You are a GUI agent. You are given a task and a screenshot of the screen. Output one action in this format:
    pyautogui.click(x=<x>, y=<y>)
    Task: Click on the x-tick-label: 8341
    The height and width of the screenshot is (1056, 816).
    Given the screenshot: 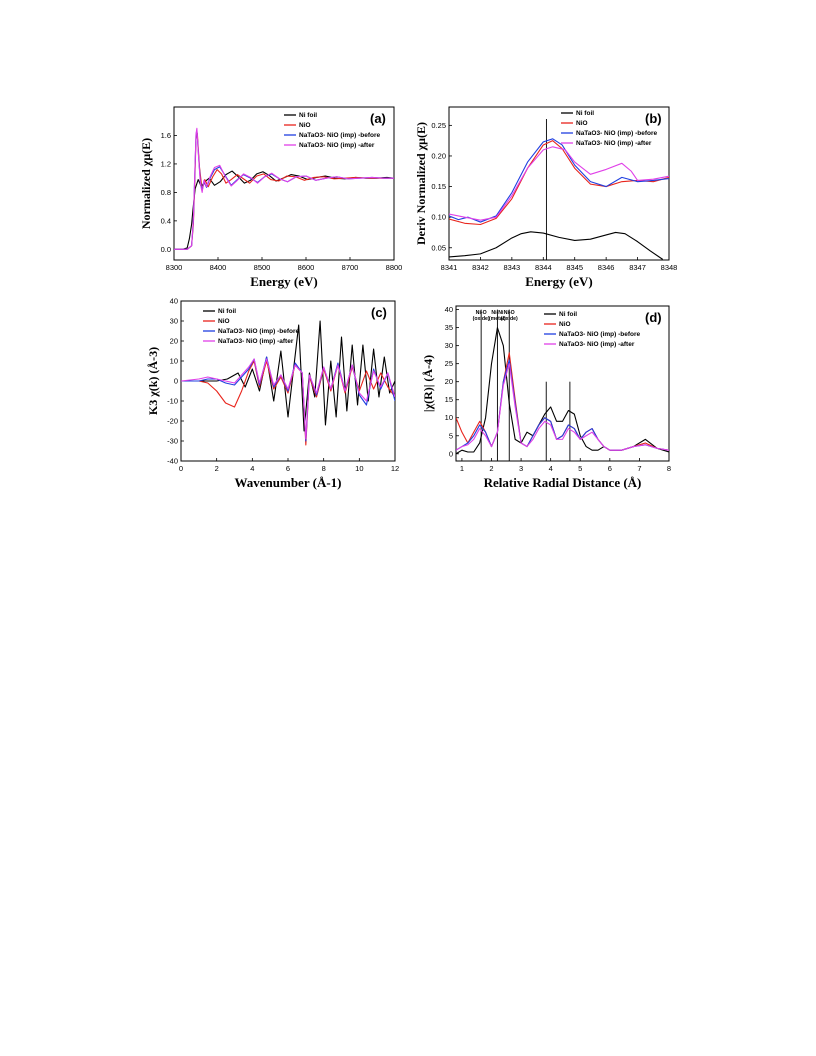 What is the action you would take?
    pyautogui.click(x=449, y=267)
    